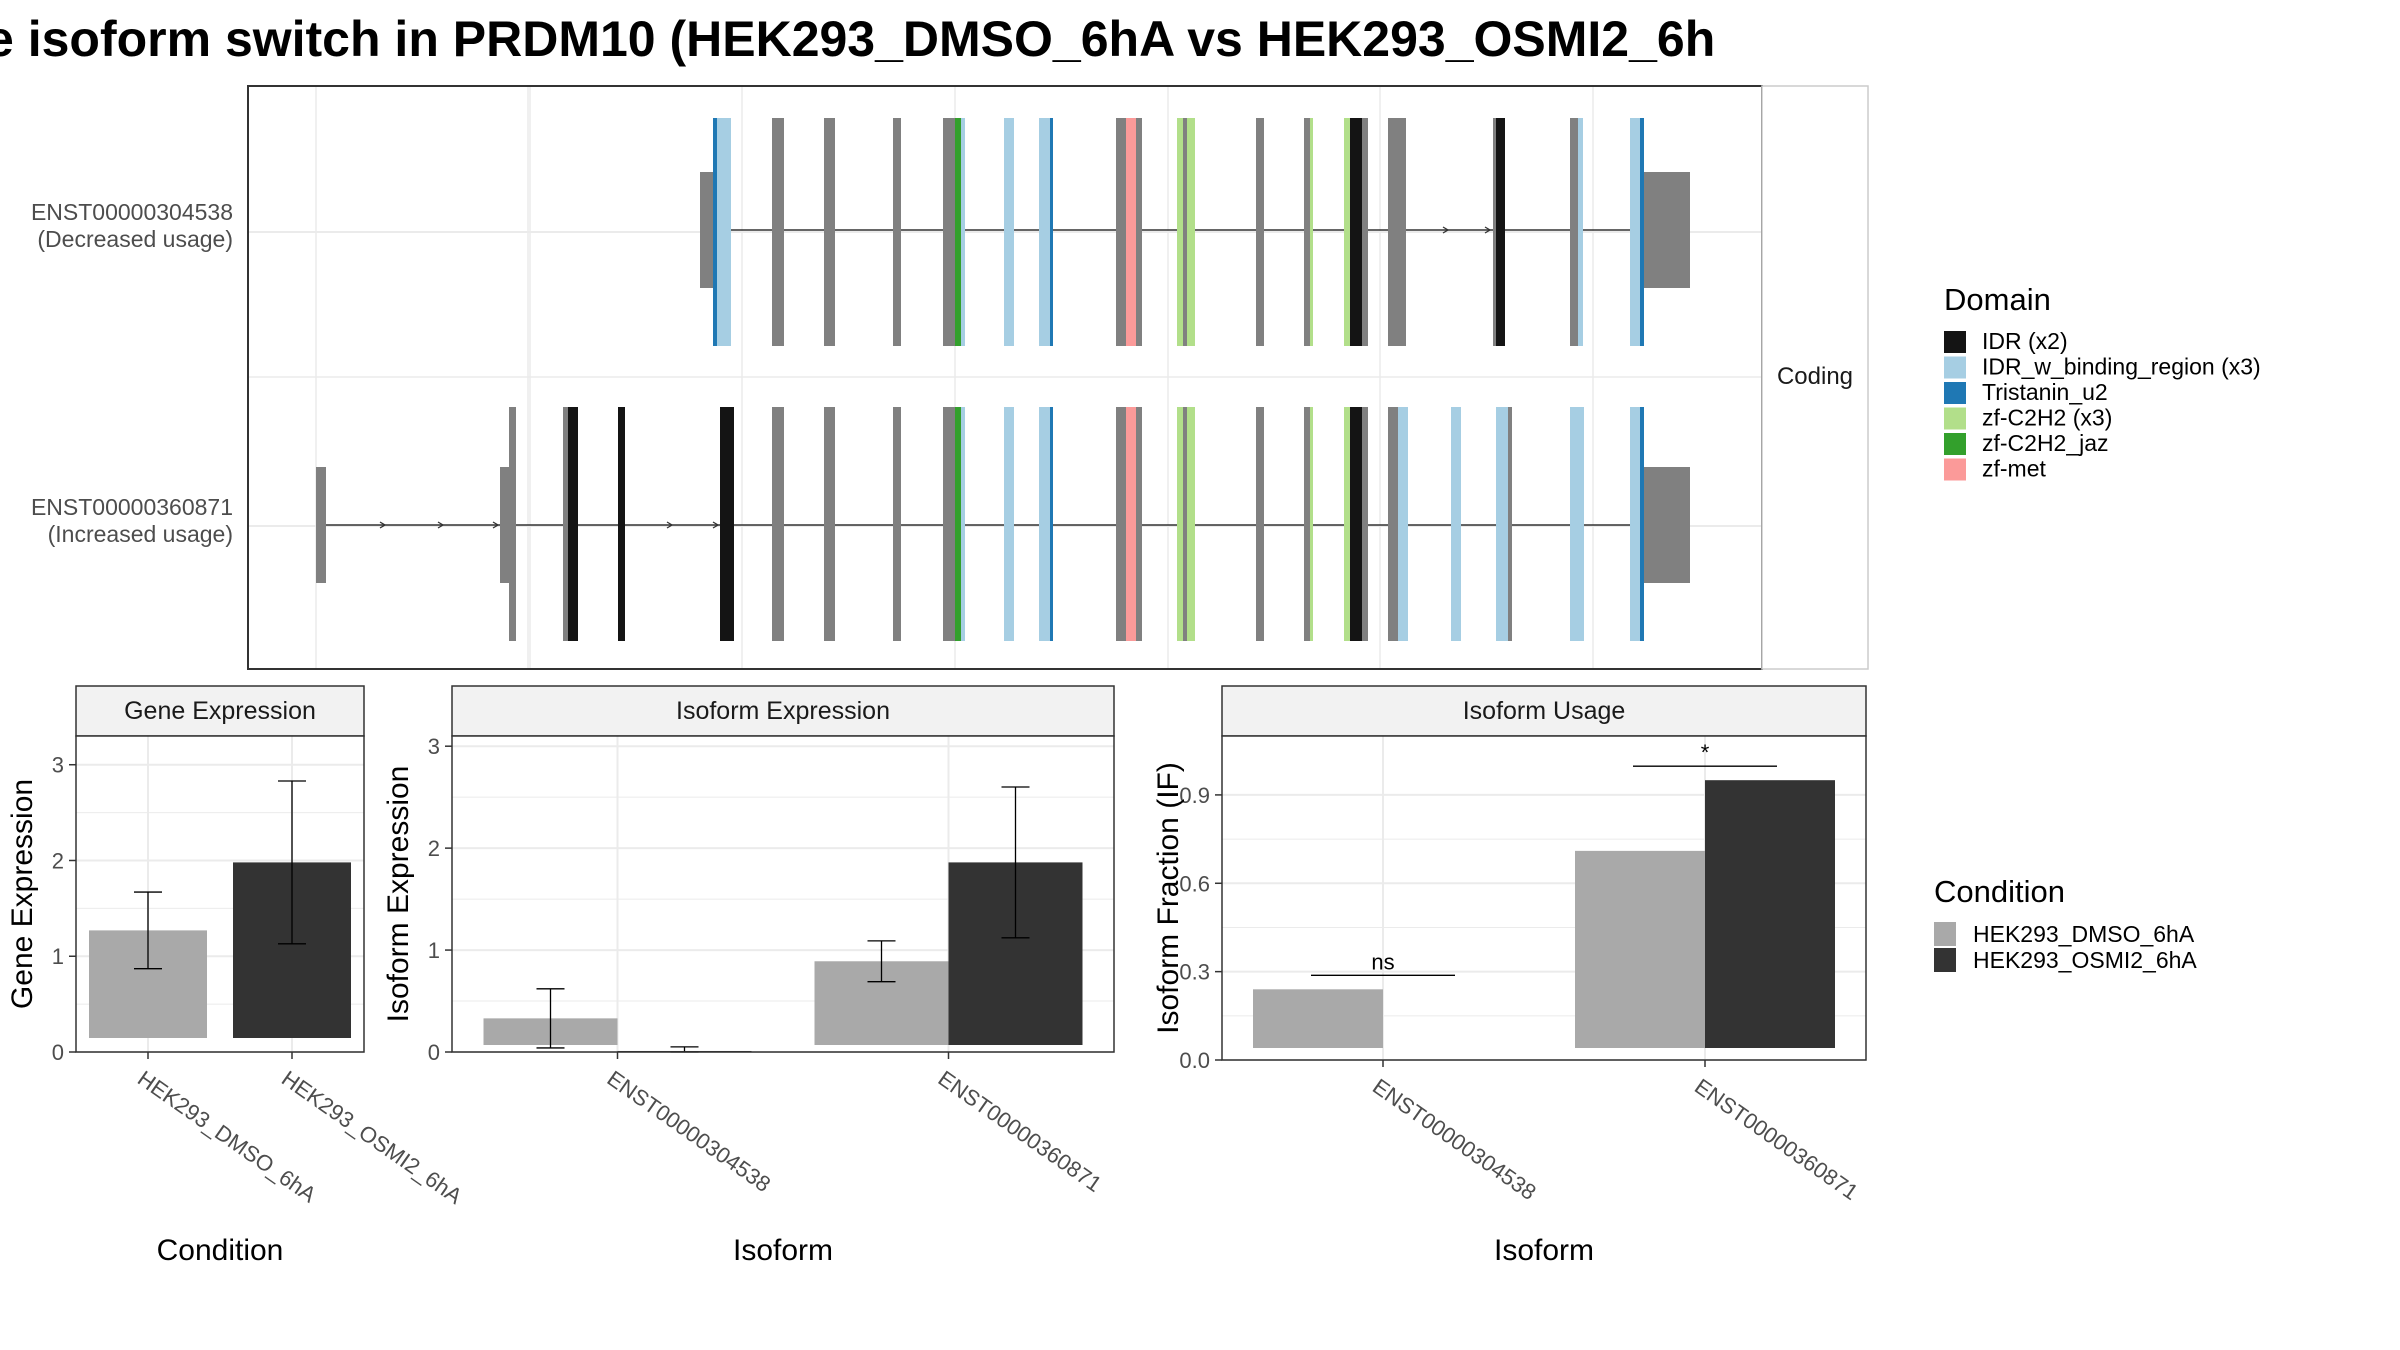 The height and width of the screenshot is (1350, 2400). Describe the element at coordinates (2014, 469) in the screenshot. I see `legend-item-label: zf-met` at that location.